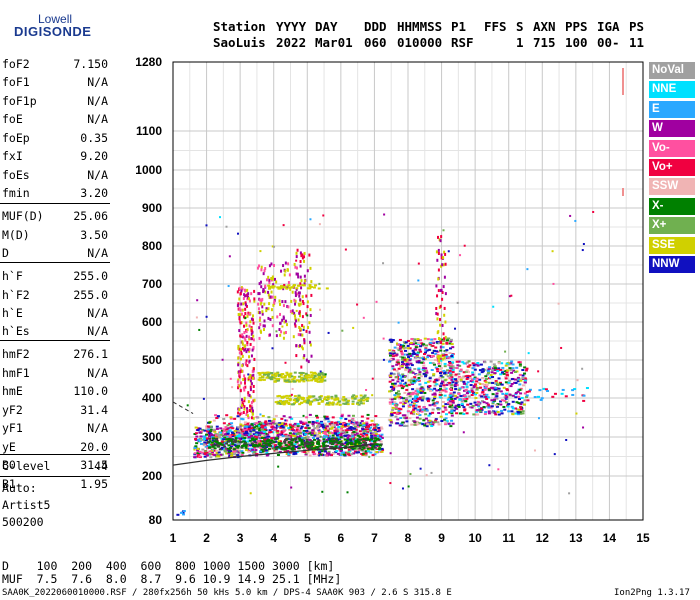 The image size is (700, 600). What do you see at coordinates (55, 485) in the screenshot?
I see `param-b1: B1 1.95` at bounding box center [55, 485].